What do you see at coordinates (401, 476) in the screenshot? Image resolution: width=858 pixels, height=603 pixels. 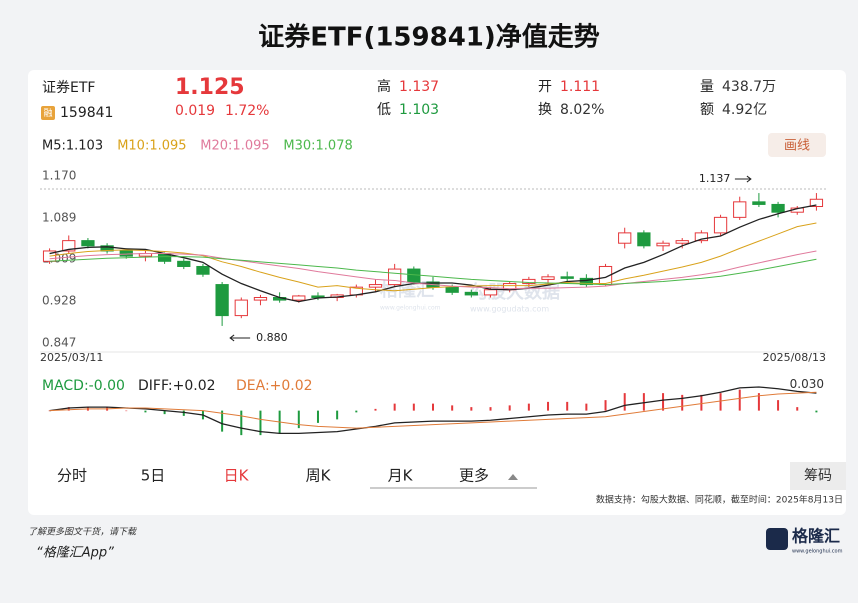 I see `tab: 月K` at bounding box center [401, 476].